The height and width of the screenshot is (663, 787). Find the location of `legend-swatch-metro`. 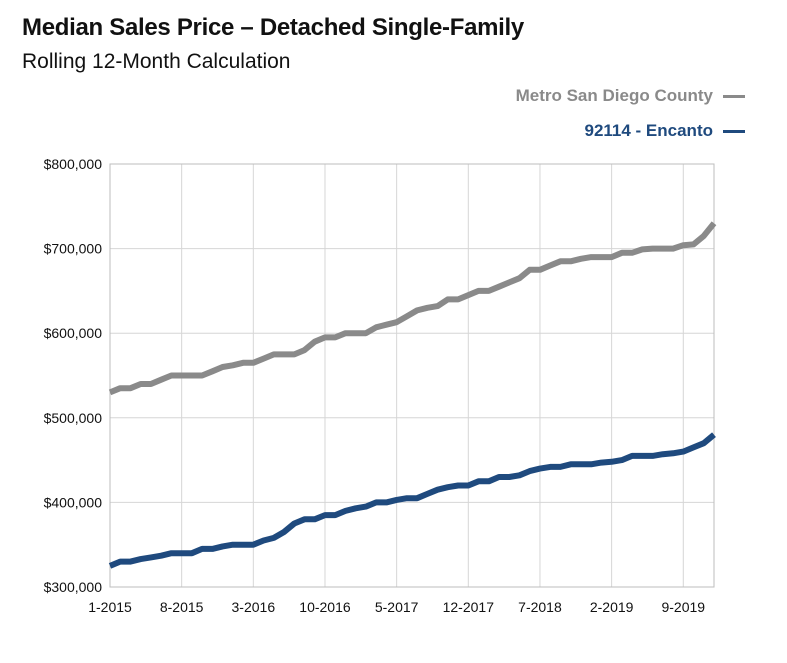

legend-swatch-metro is located at coordinates (734, 96).